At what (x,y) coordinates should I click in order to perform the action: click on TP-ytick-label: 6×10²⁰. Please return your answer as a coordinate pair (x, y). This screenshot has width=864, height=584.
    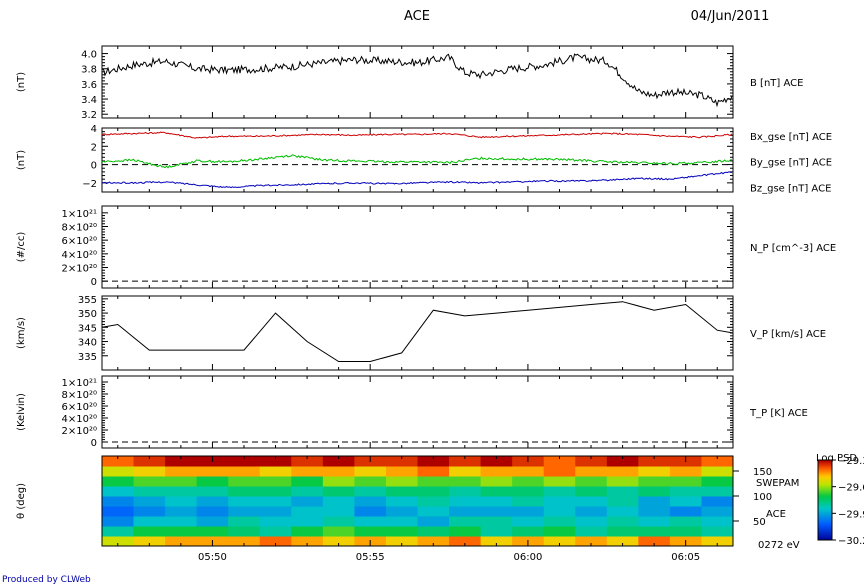
    Looking at the image, I should click on (79, 407).